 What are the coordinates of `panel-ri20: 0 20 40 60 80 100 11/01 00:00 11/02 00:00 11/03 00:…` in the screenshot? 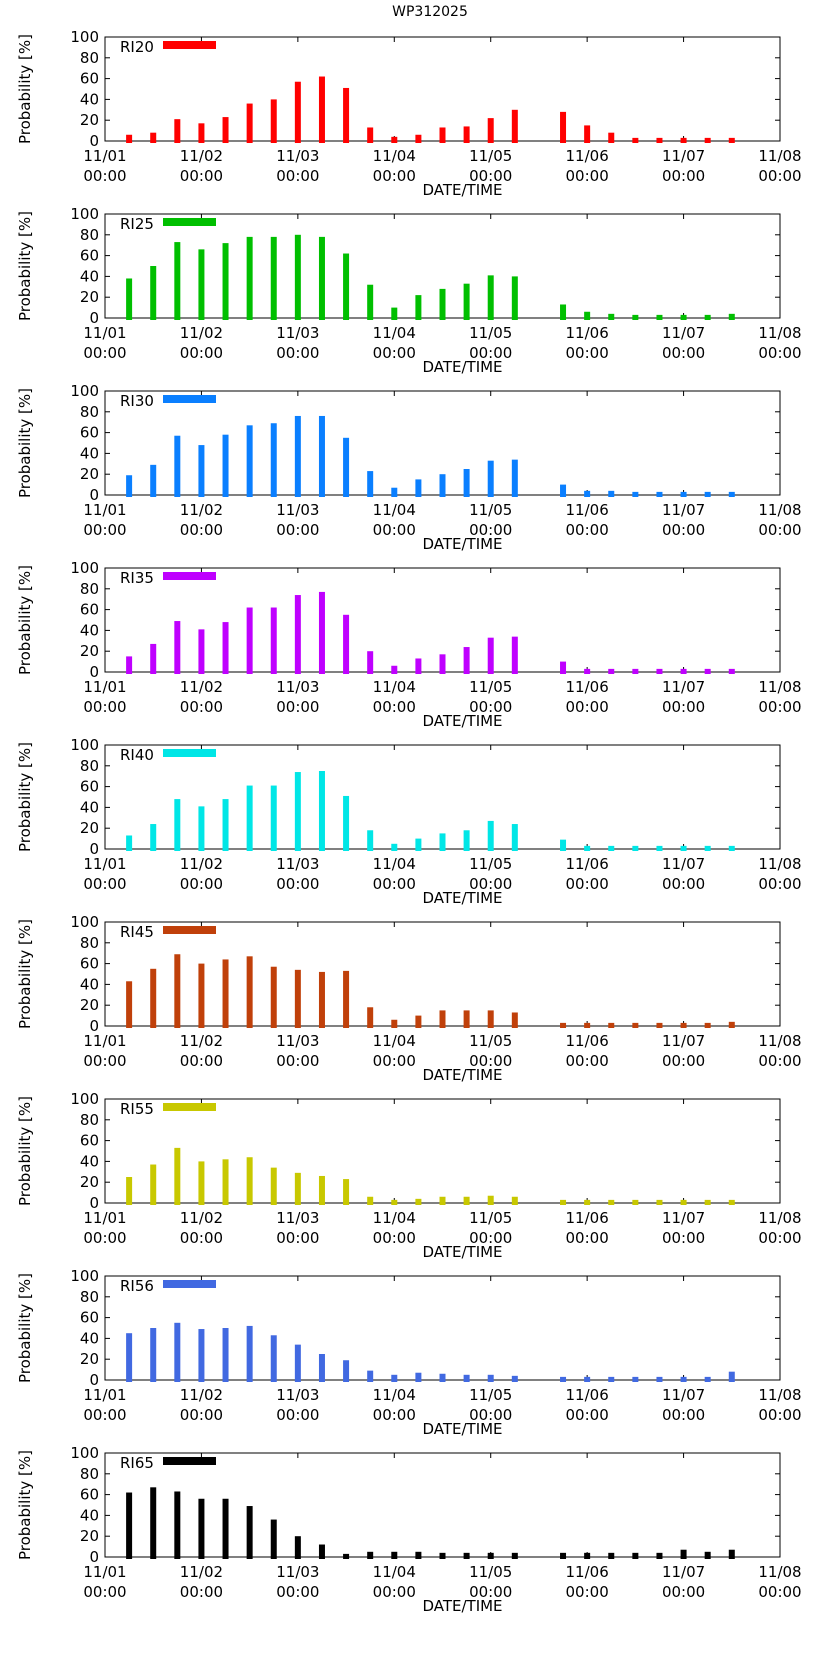 It's located at (409, 113).